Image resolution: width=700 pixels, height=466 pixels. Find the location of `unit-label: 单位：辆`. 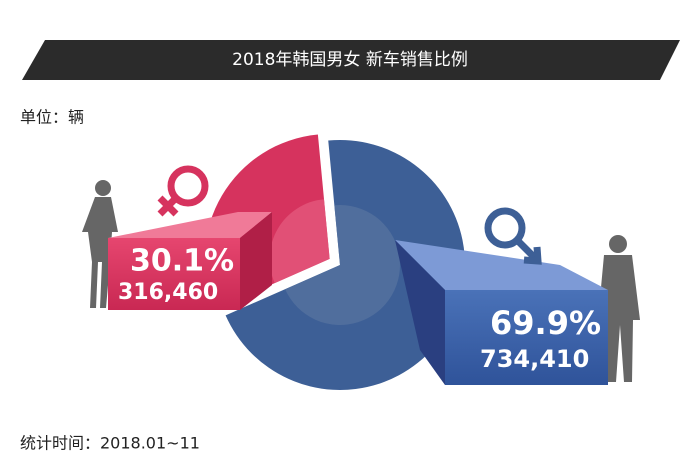

unit-label: 单位：辆 is located at coordinates (52, 117).